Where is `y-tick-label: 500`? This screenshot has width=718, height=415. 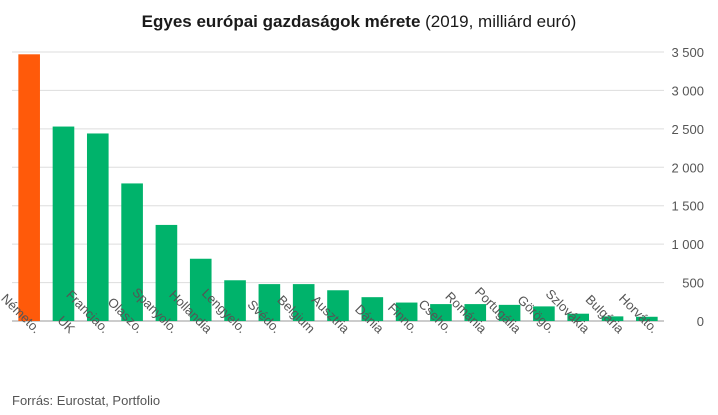
y-tick-label: 500 is located at coordinates (693, 283).